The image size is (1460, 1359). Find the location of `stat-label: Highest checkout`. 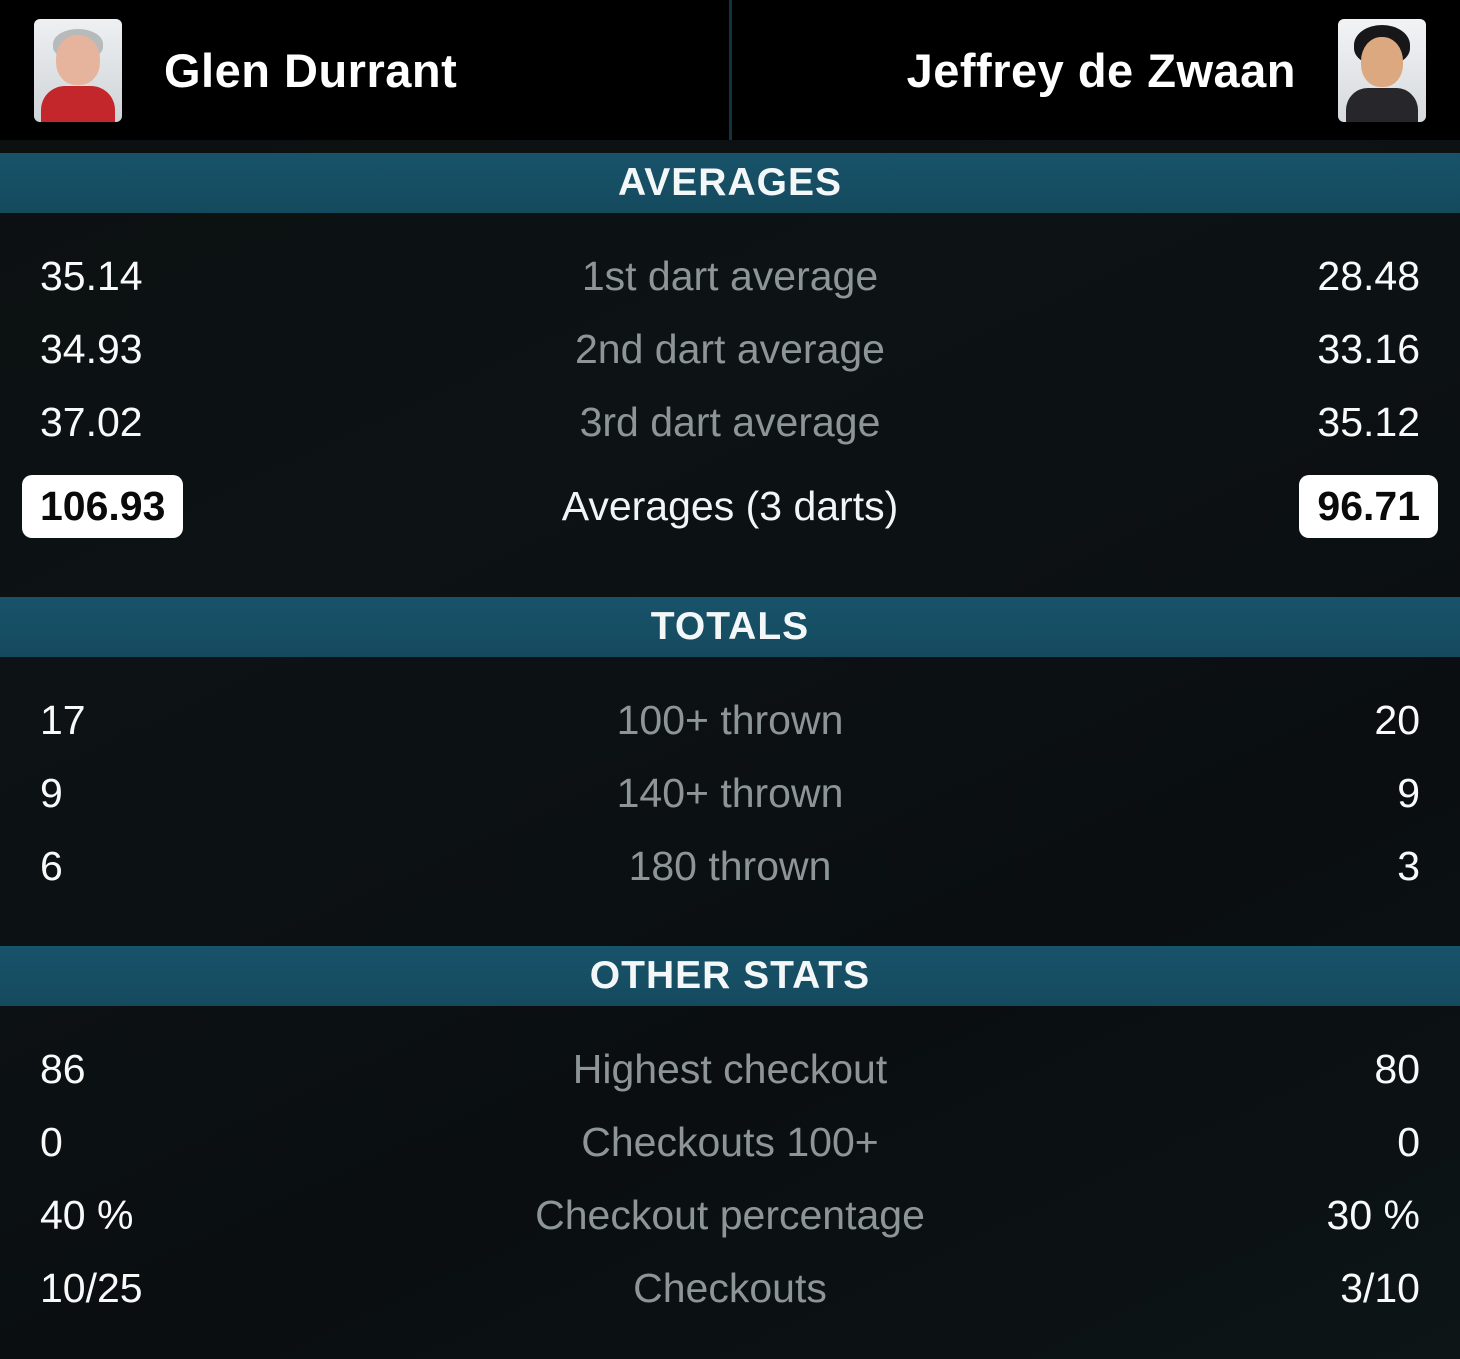

stat-label: Highest checkout is located at coordinates (730, 1069).